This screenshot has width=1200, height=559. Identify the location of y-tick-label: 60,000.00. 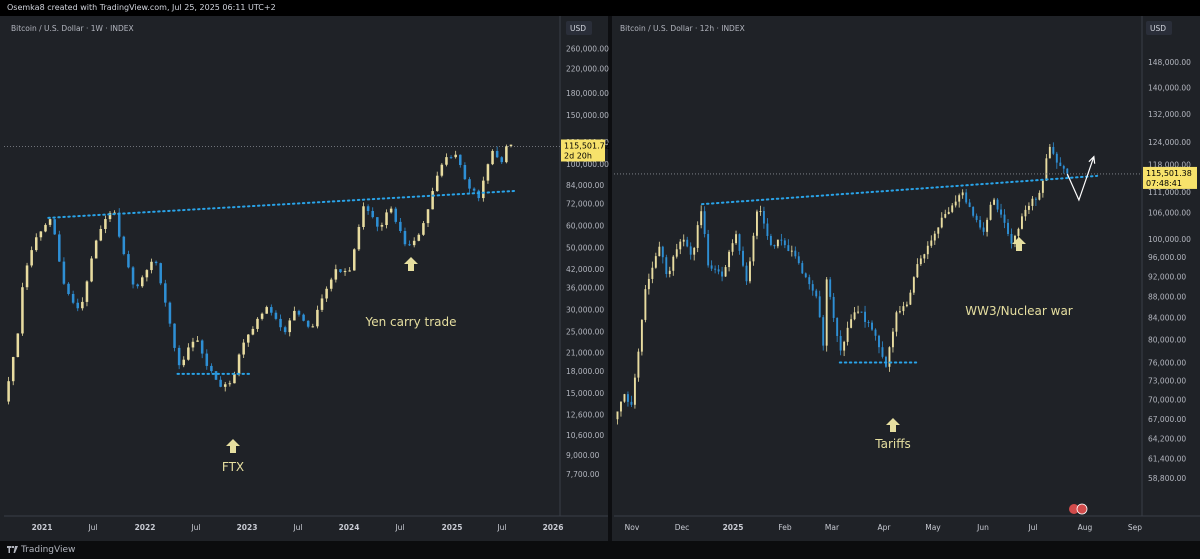
(585, 226).